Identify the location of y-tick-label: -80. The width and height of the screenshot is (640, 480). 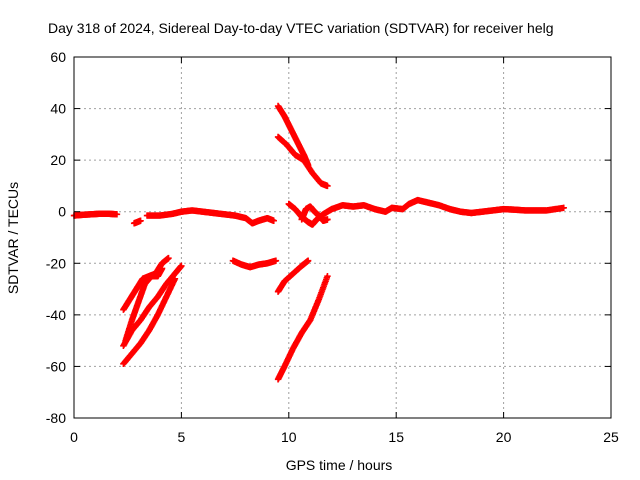
(56, 418).